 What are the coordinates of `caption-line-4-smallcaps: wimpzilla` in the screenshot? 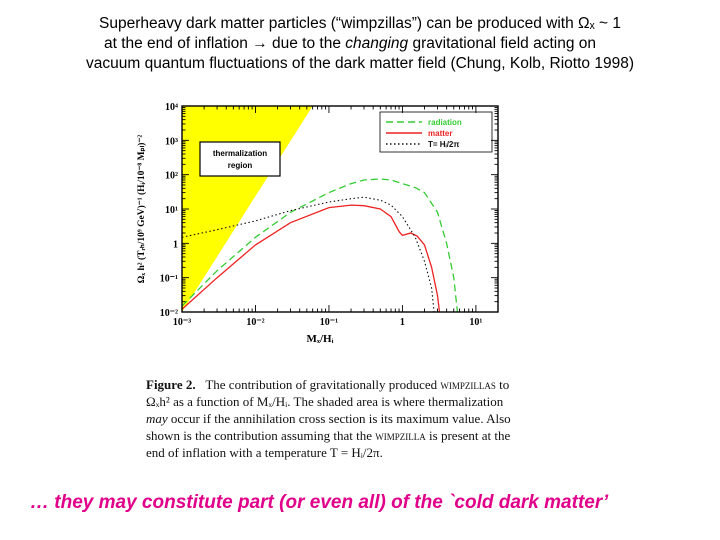 It's located at (400, 435).